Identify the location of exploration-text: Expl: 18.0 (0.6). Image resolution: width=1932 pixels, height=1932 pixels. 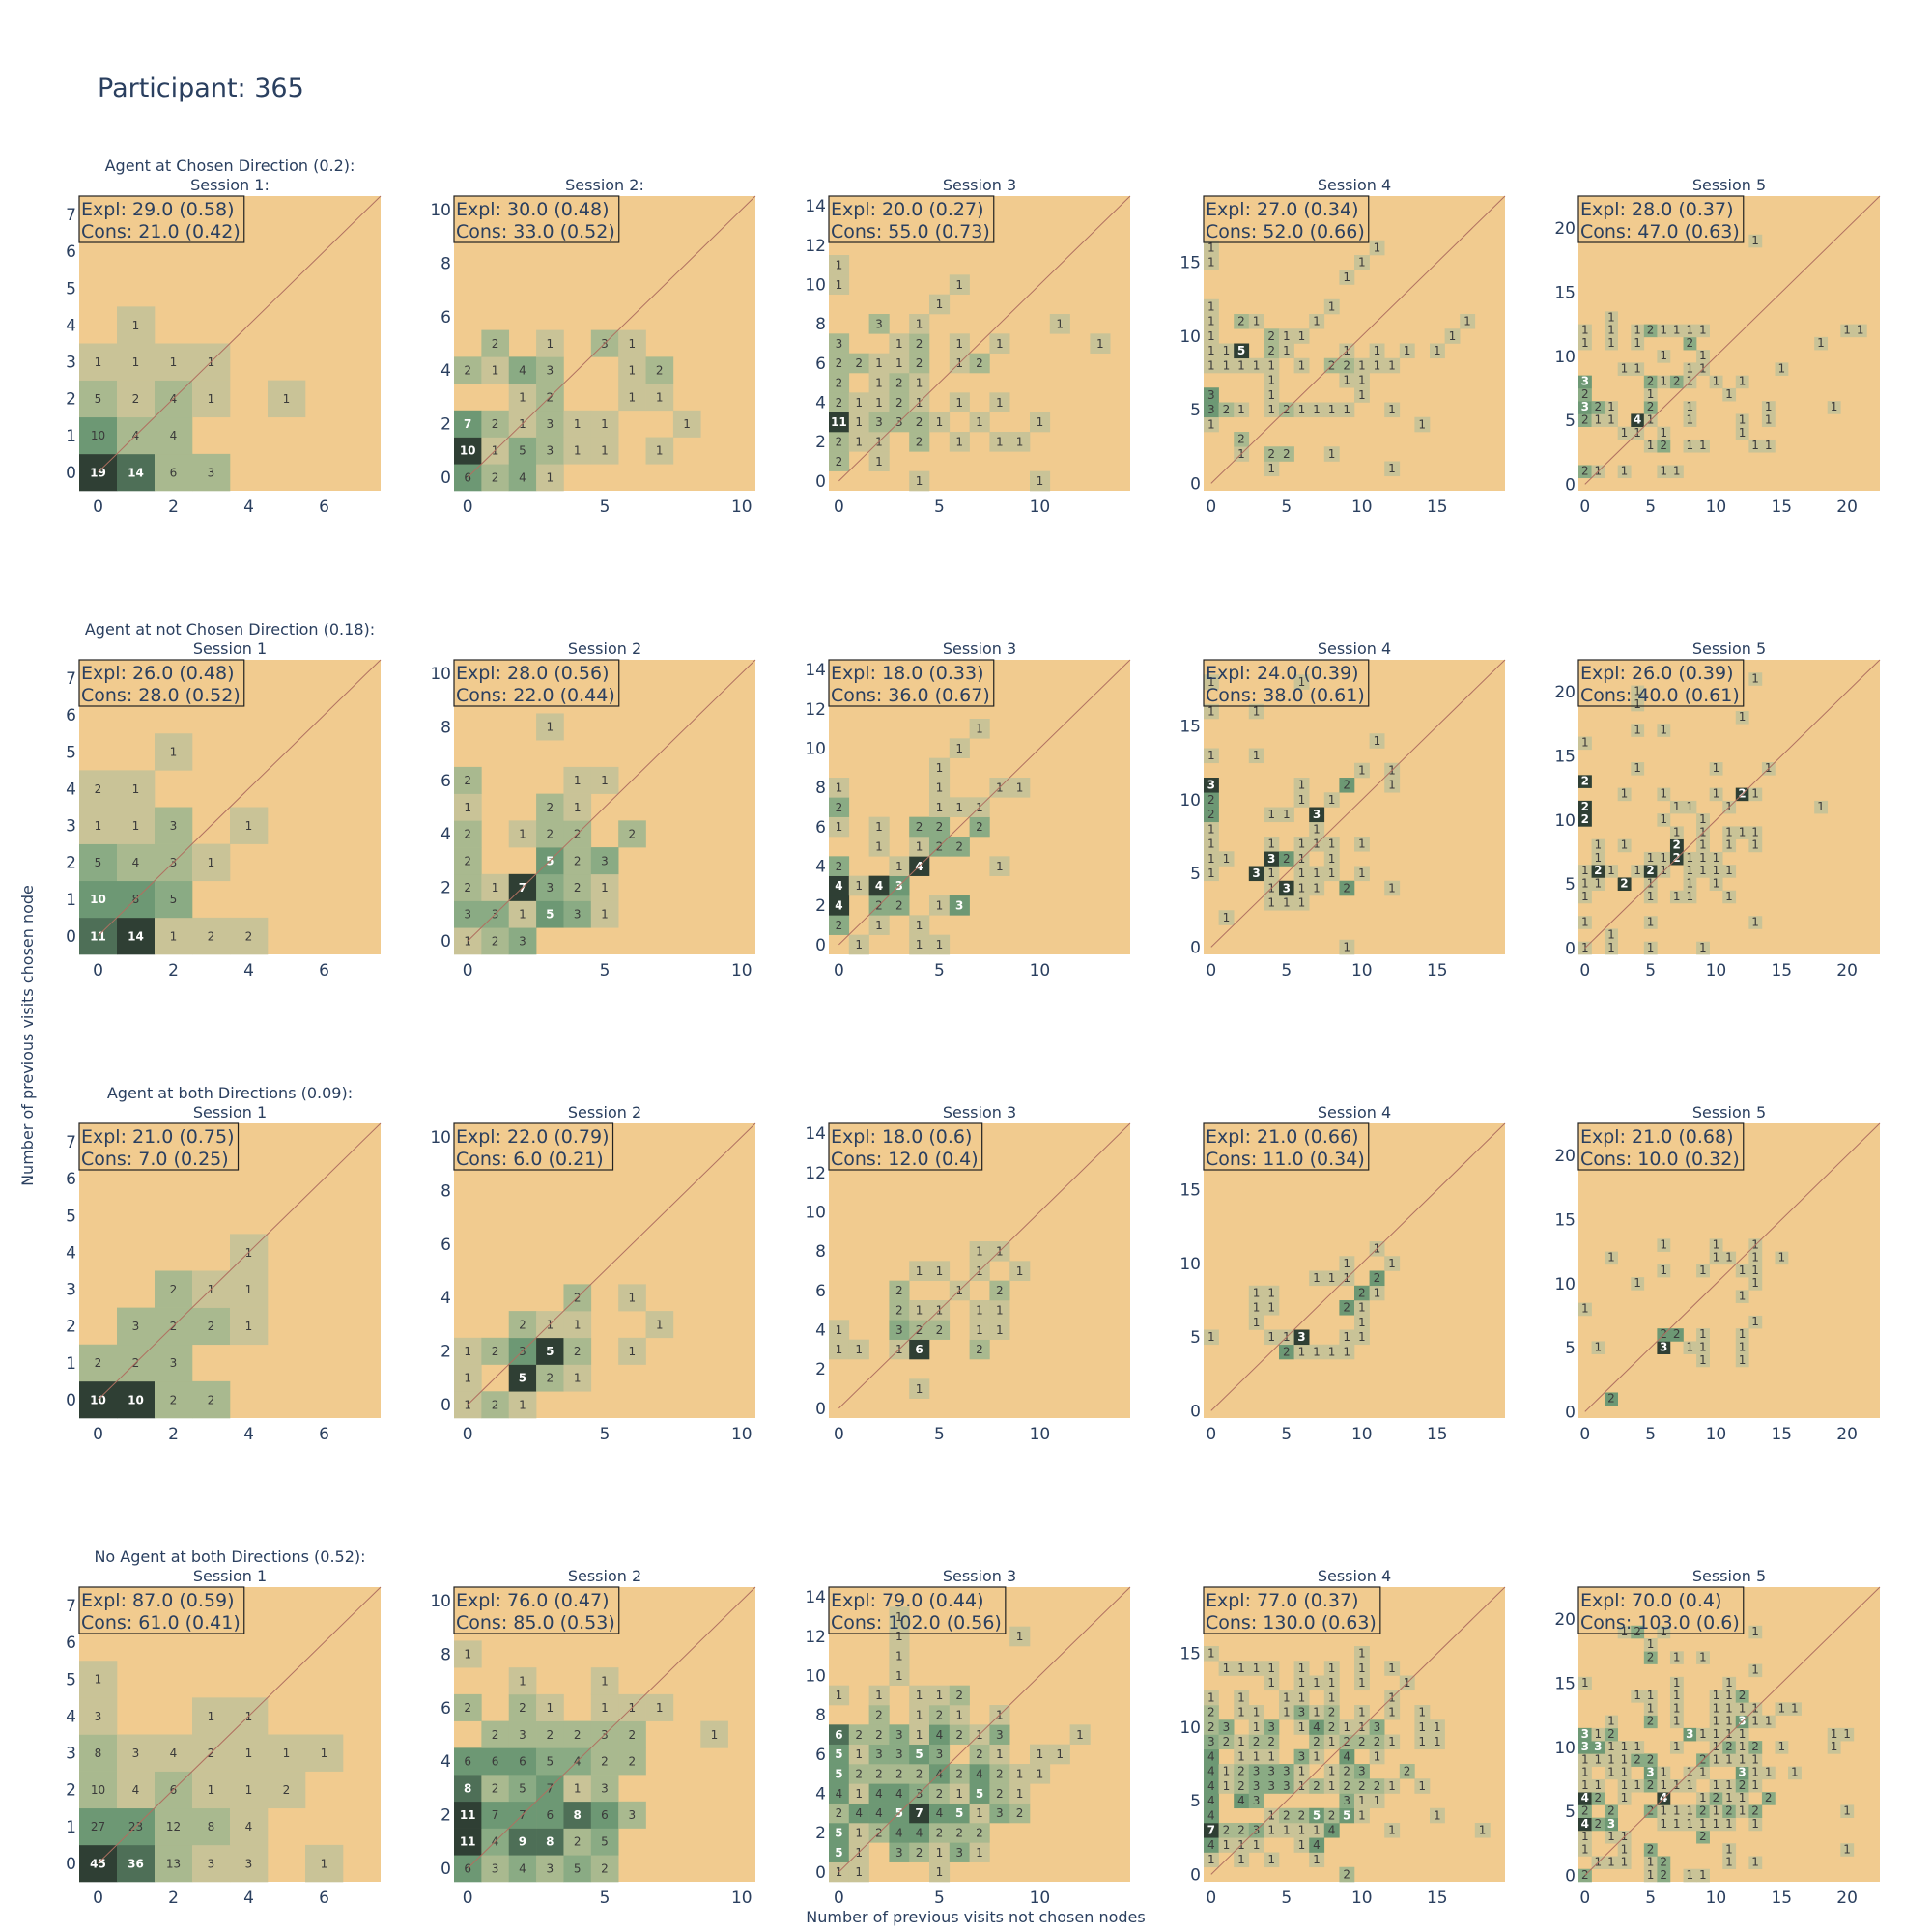
(901, 1137).